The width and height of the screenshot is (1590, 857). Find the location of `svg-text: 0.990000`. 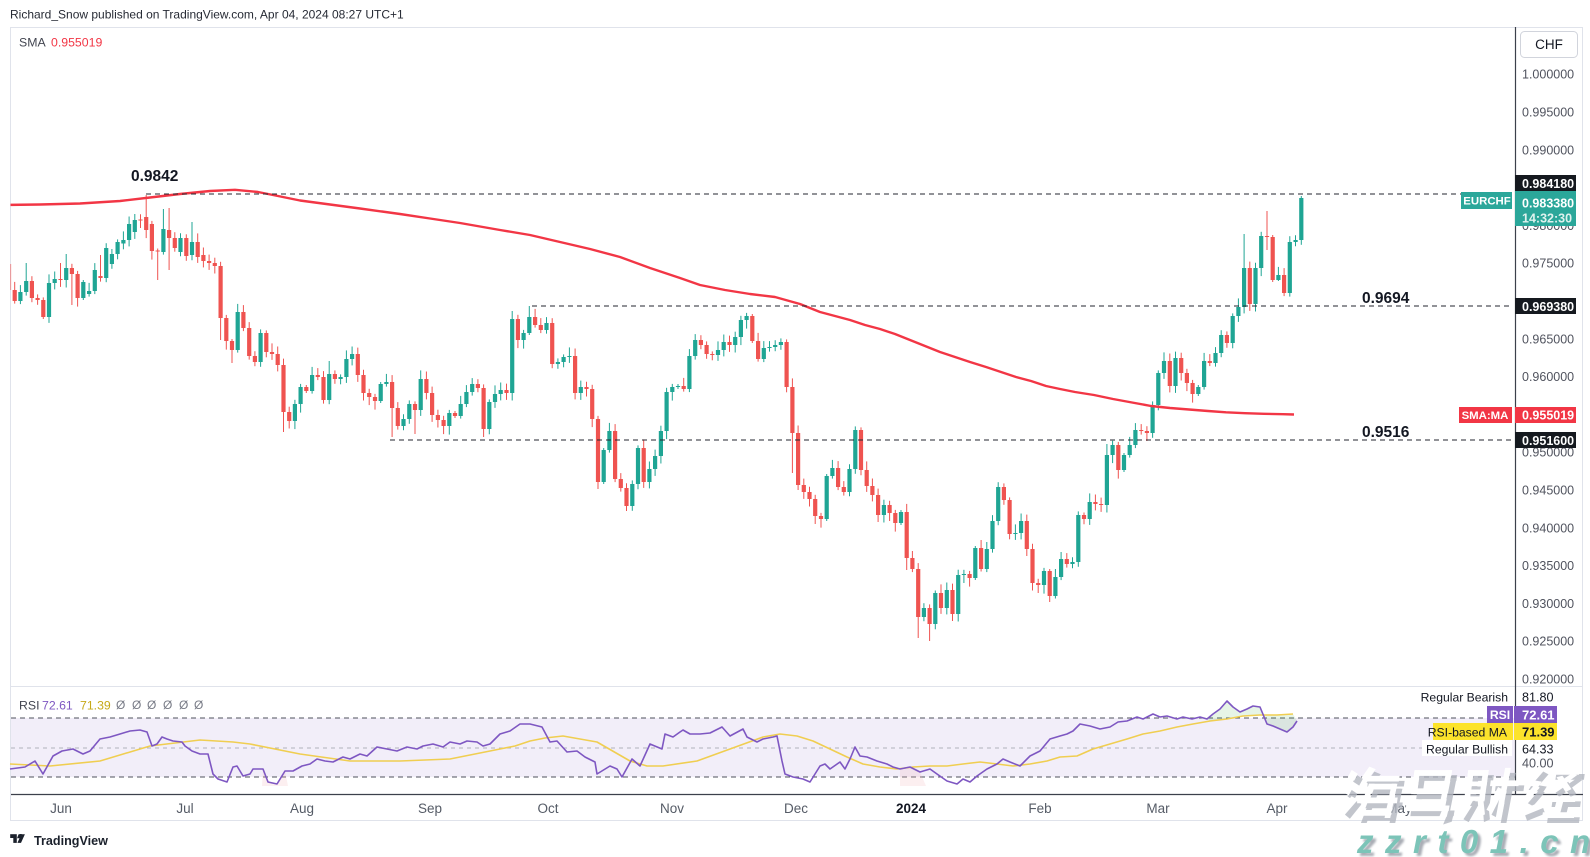

svg-text: 0.990000 is located at coordinates (1548, 150).